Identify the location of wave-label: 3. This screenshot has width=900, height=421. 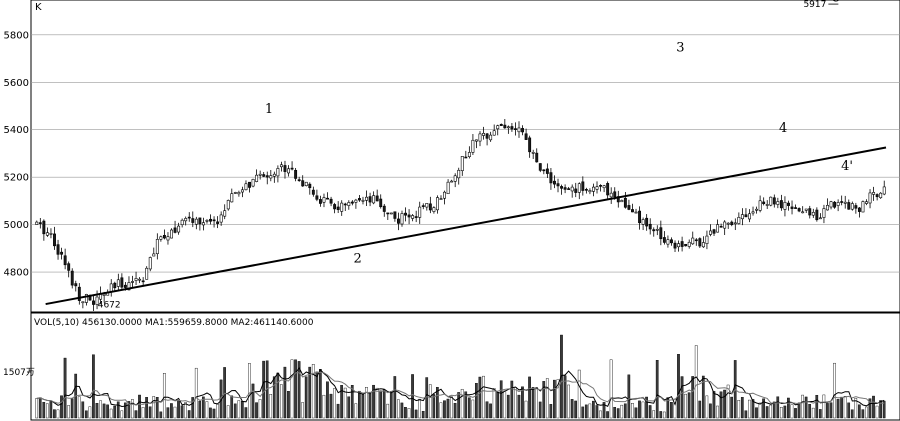
(680, 47).